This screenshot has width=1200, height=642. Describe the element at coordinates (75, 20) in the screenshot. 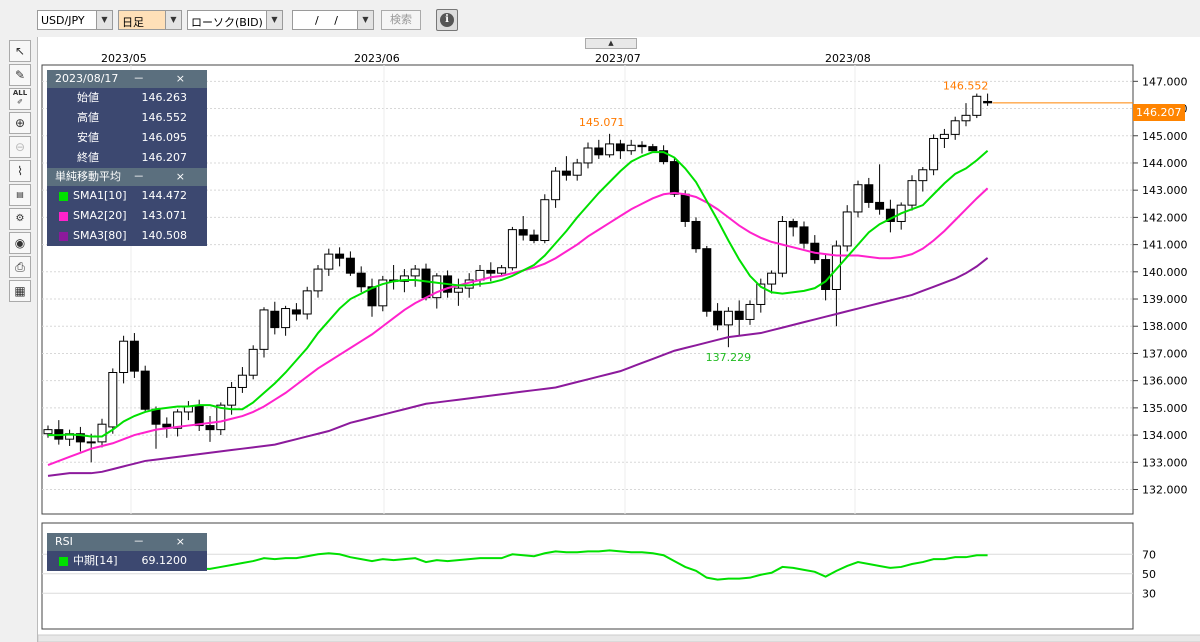

I see `symbol-select: USD/JPY ▼` at that location.